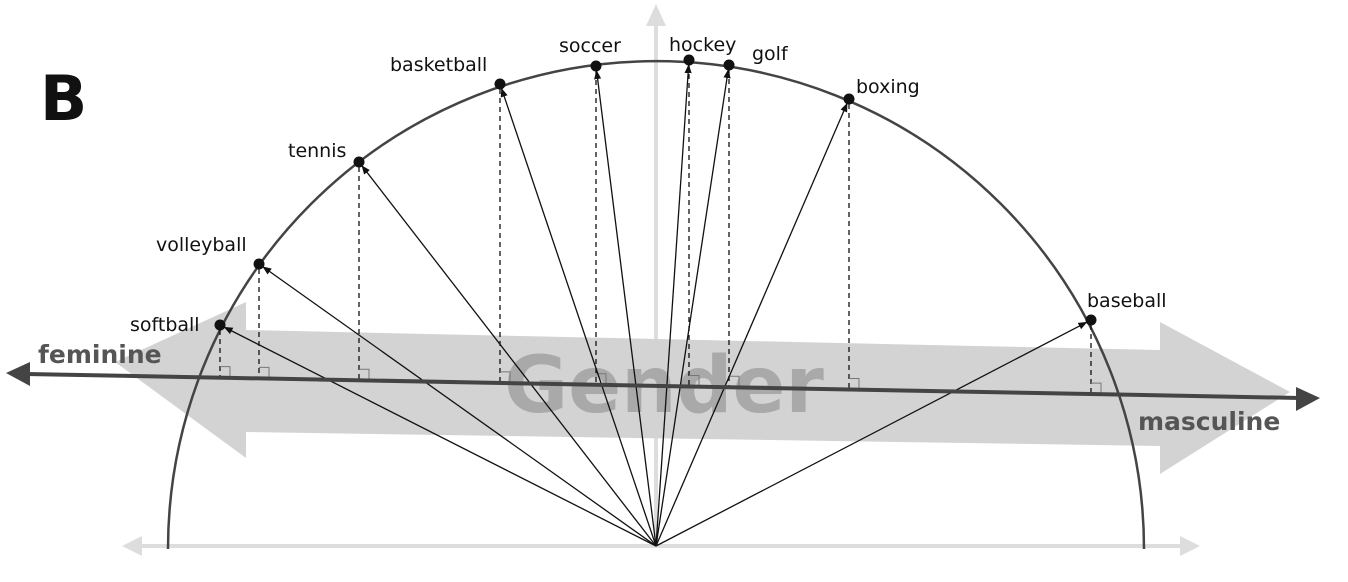 The width and height of the screenshot is (1348, 582). Describe the element at coordinates (201, 245) in the screenshot. I see `label-volleyball: volleyball` at that location.